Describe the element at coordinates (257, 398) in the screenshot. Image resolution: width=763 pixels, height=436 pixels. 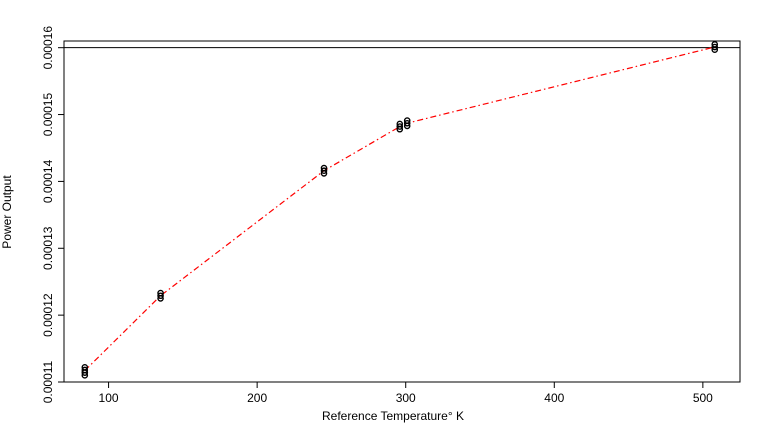
I see `x-tick-label: 200` at that location.